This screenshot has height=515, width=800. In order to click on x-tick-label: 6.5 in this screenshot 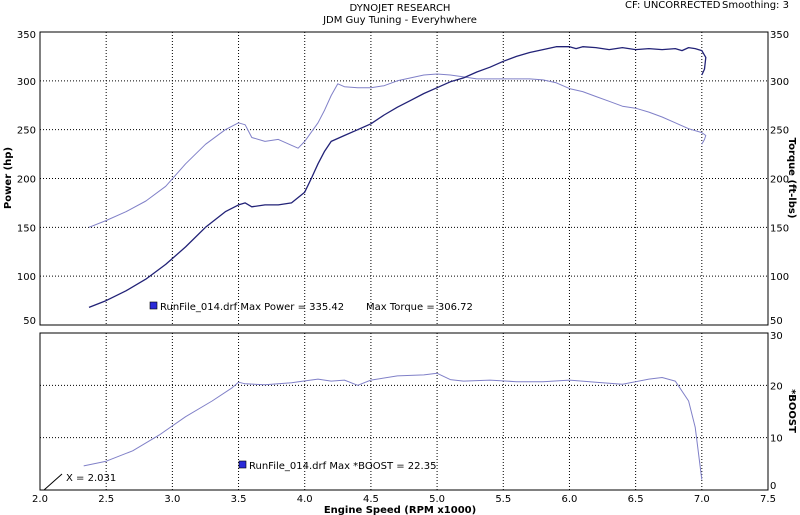, I will do `click(636, 499)`.